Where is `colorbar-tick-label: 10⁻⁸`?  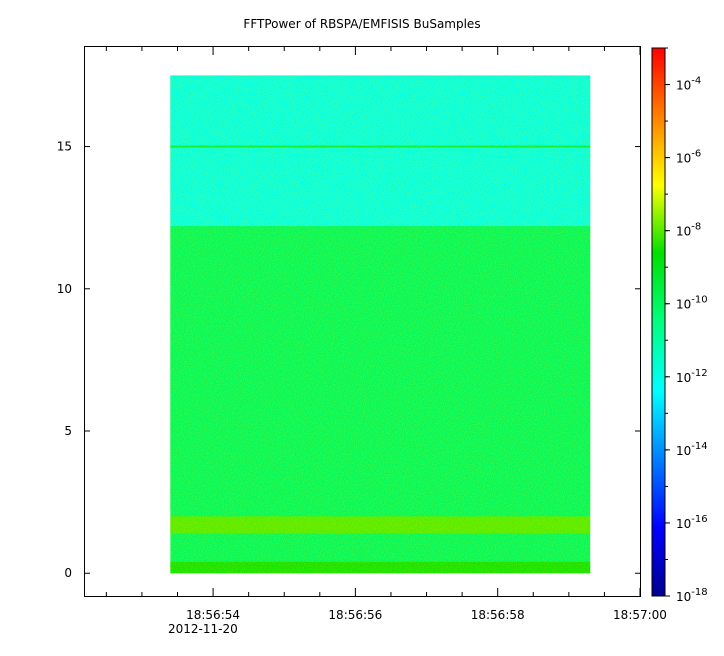
colorbar-tick-label: 10⁻⁸ is located at coordinates (688, 230).